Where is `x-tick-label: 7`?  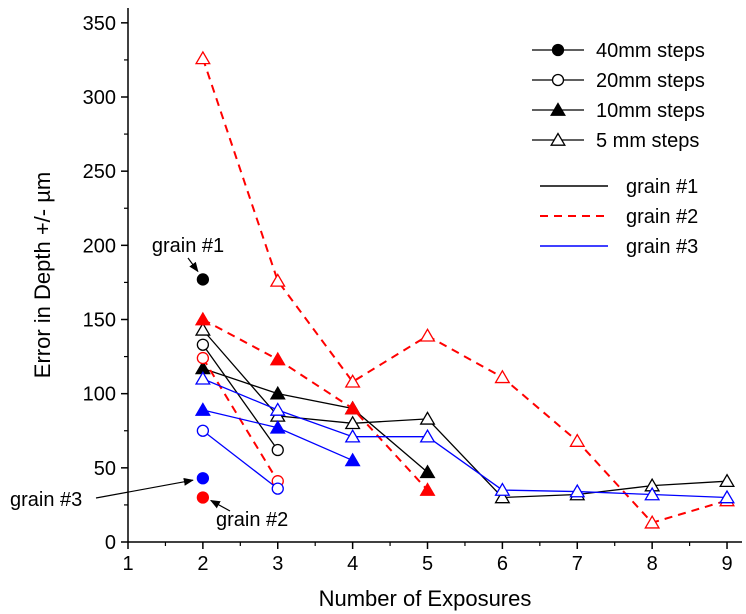
x-tick-label: 7 is located at coordinates (577, 564).